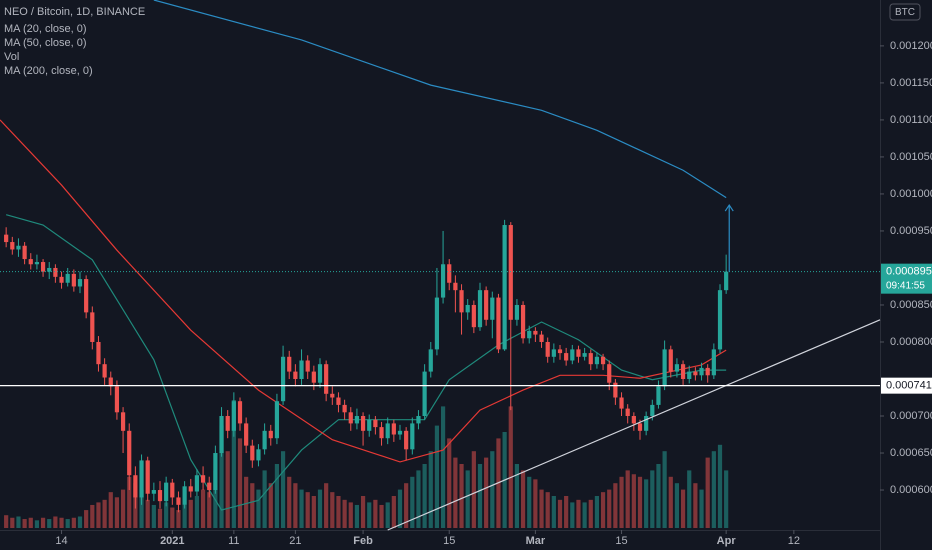  I want to click on last-price-tag, so click(906, 278).